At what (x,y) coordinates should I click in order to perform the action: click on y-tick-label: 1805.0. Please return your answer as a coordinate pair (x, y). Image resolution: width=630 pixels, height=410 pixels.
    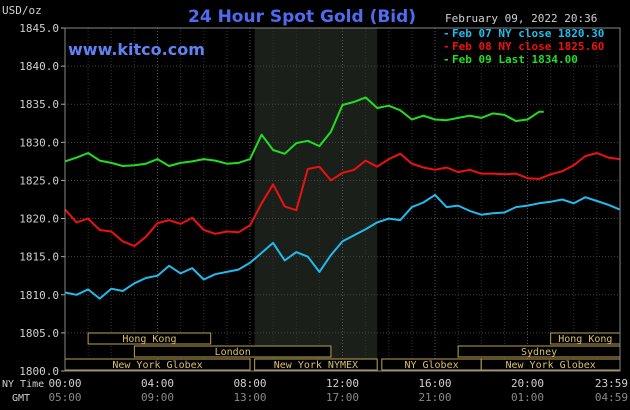
    Looking at the image, I should click on (39, 333).